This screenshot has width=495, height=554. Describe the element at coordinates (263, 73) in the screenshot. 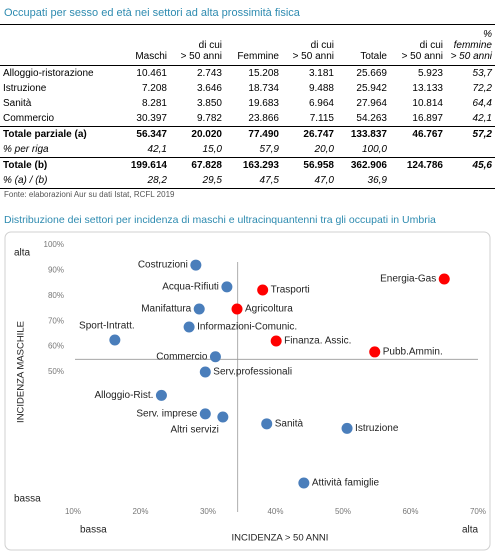

I see `table-cell: 15.208` at that location.